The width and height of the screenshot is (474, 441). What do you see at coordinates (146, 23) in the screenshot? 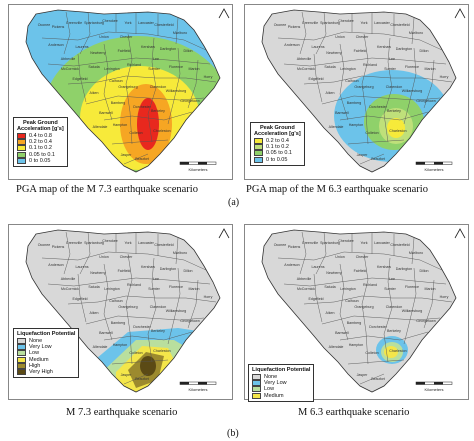
I see `county-label: Lancaster` at bounding box center [146, 23].